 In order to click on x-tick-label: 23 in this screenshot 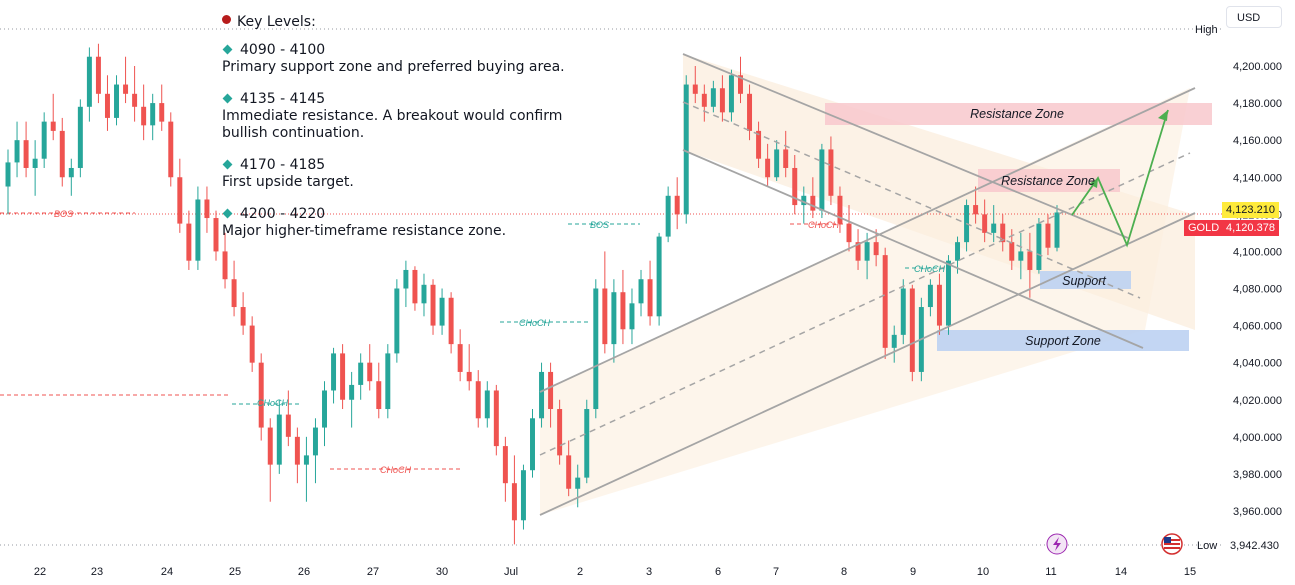, I will do `click(97, 572)`.